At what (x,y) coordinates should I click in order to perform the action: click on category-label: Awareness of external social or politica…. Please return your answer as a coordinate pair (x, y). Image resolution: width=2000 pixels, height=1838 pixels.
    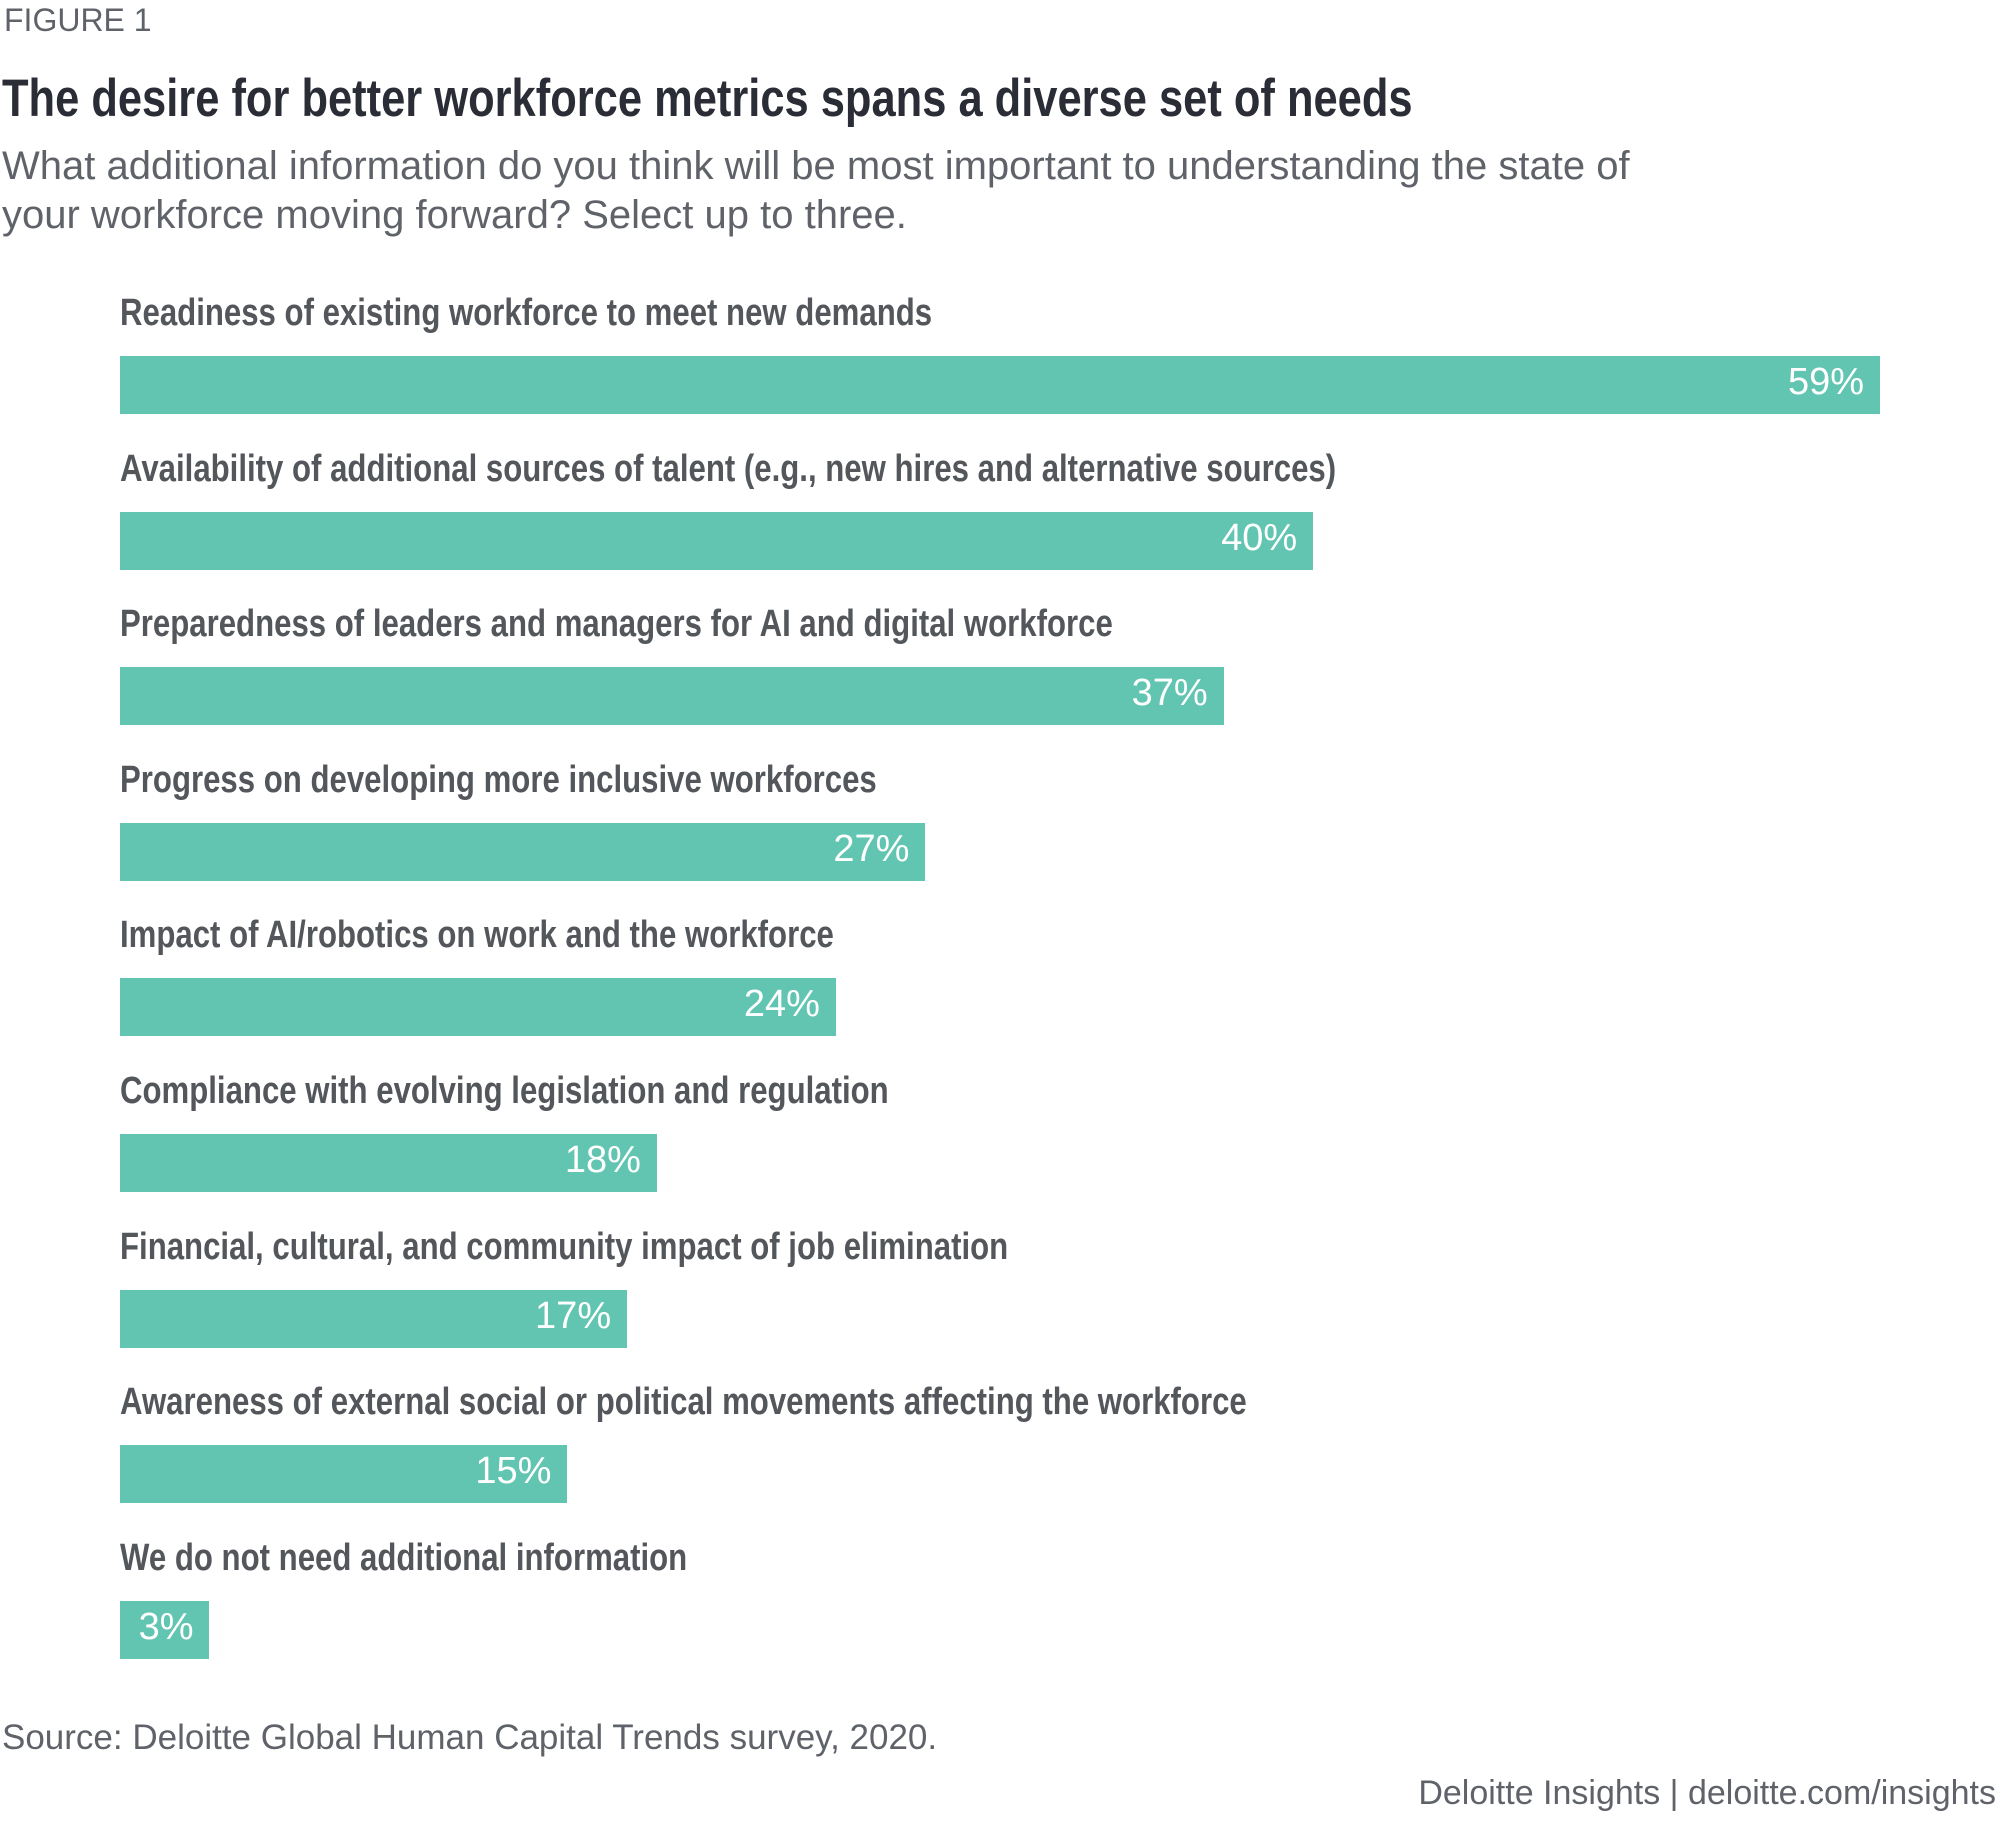
    Looking at the image, I should click on (683, 1402).